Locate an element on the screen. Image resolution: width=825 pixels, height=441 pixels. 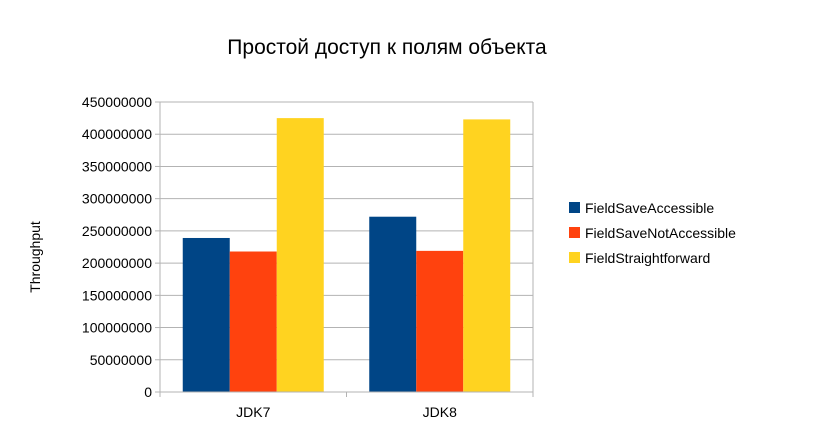
legend-label: FieldSaveAccessible is located at coordinates (649, 208).